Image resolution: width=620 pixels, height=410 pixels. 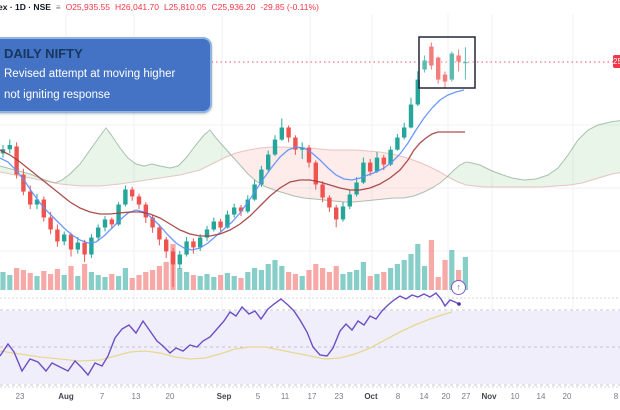 What do you see at coordinates (58, 7) in the screenshot?
I see `chart-menu-icon: ≡` at bounding box center [58, 7].